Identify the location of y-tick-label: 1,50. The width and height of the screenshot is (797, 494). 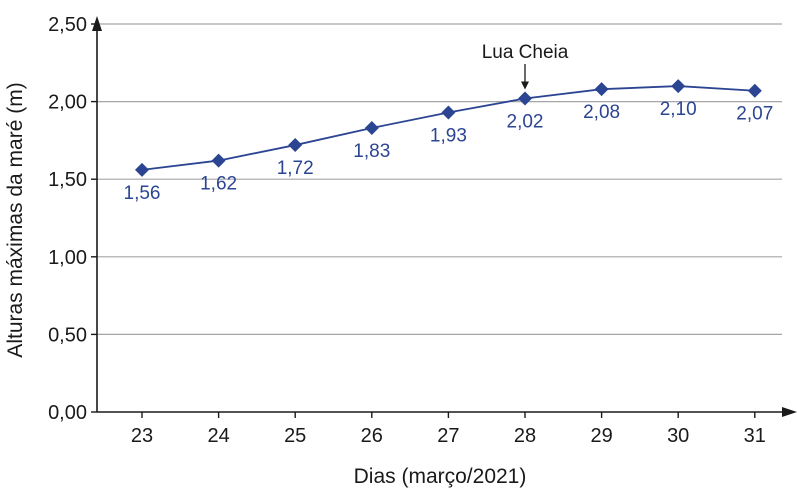
(67, 180).